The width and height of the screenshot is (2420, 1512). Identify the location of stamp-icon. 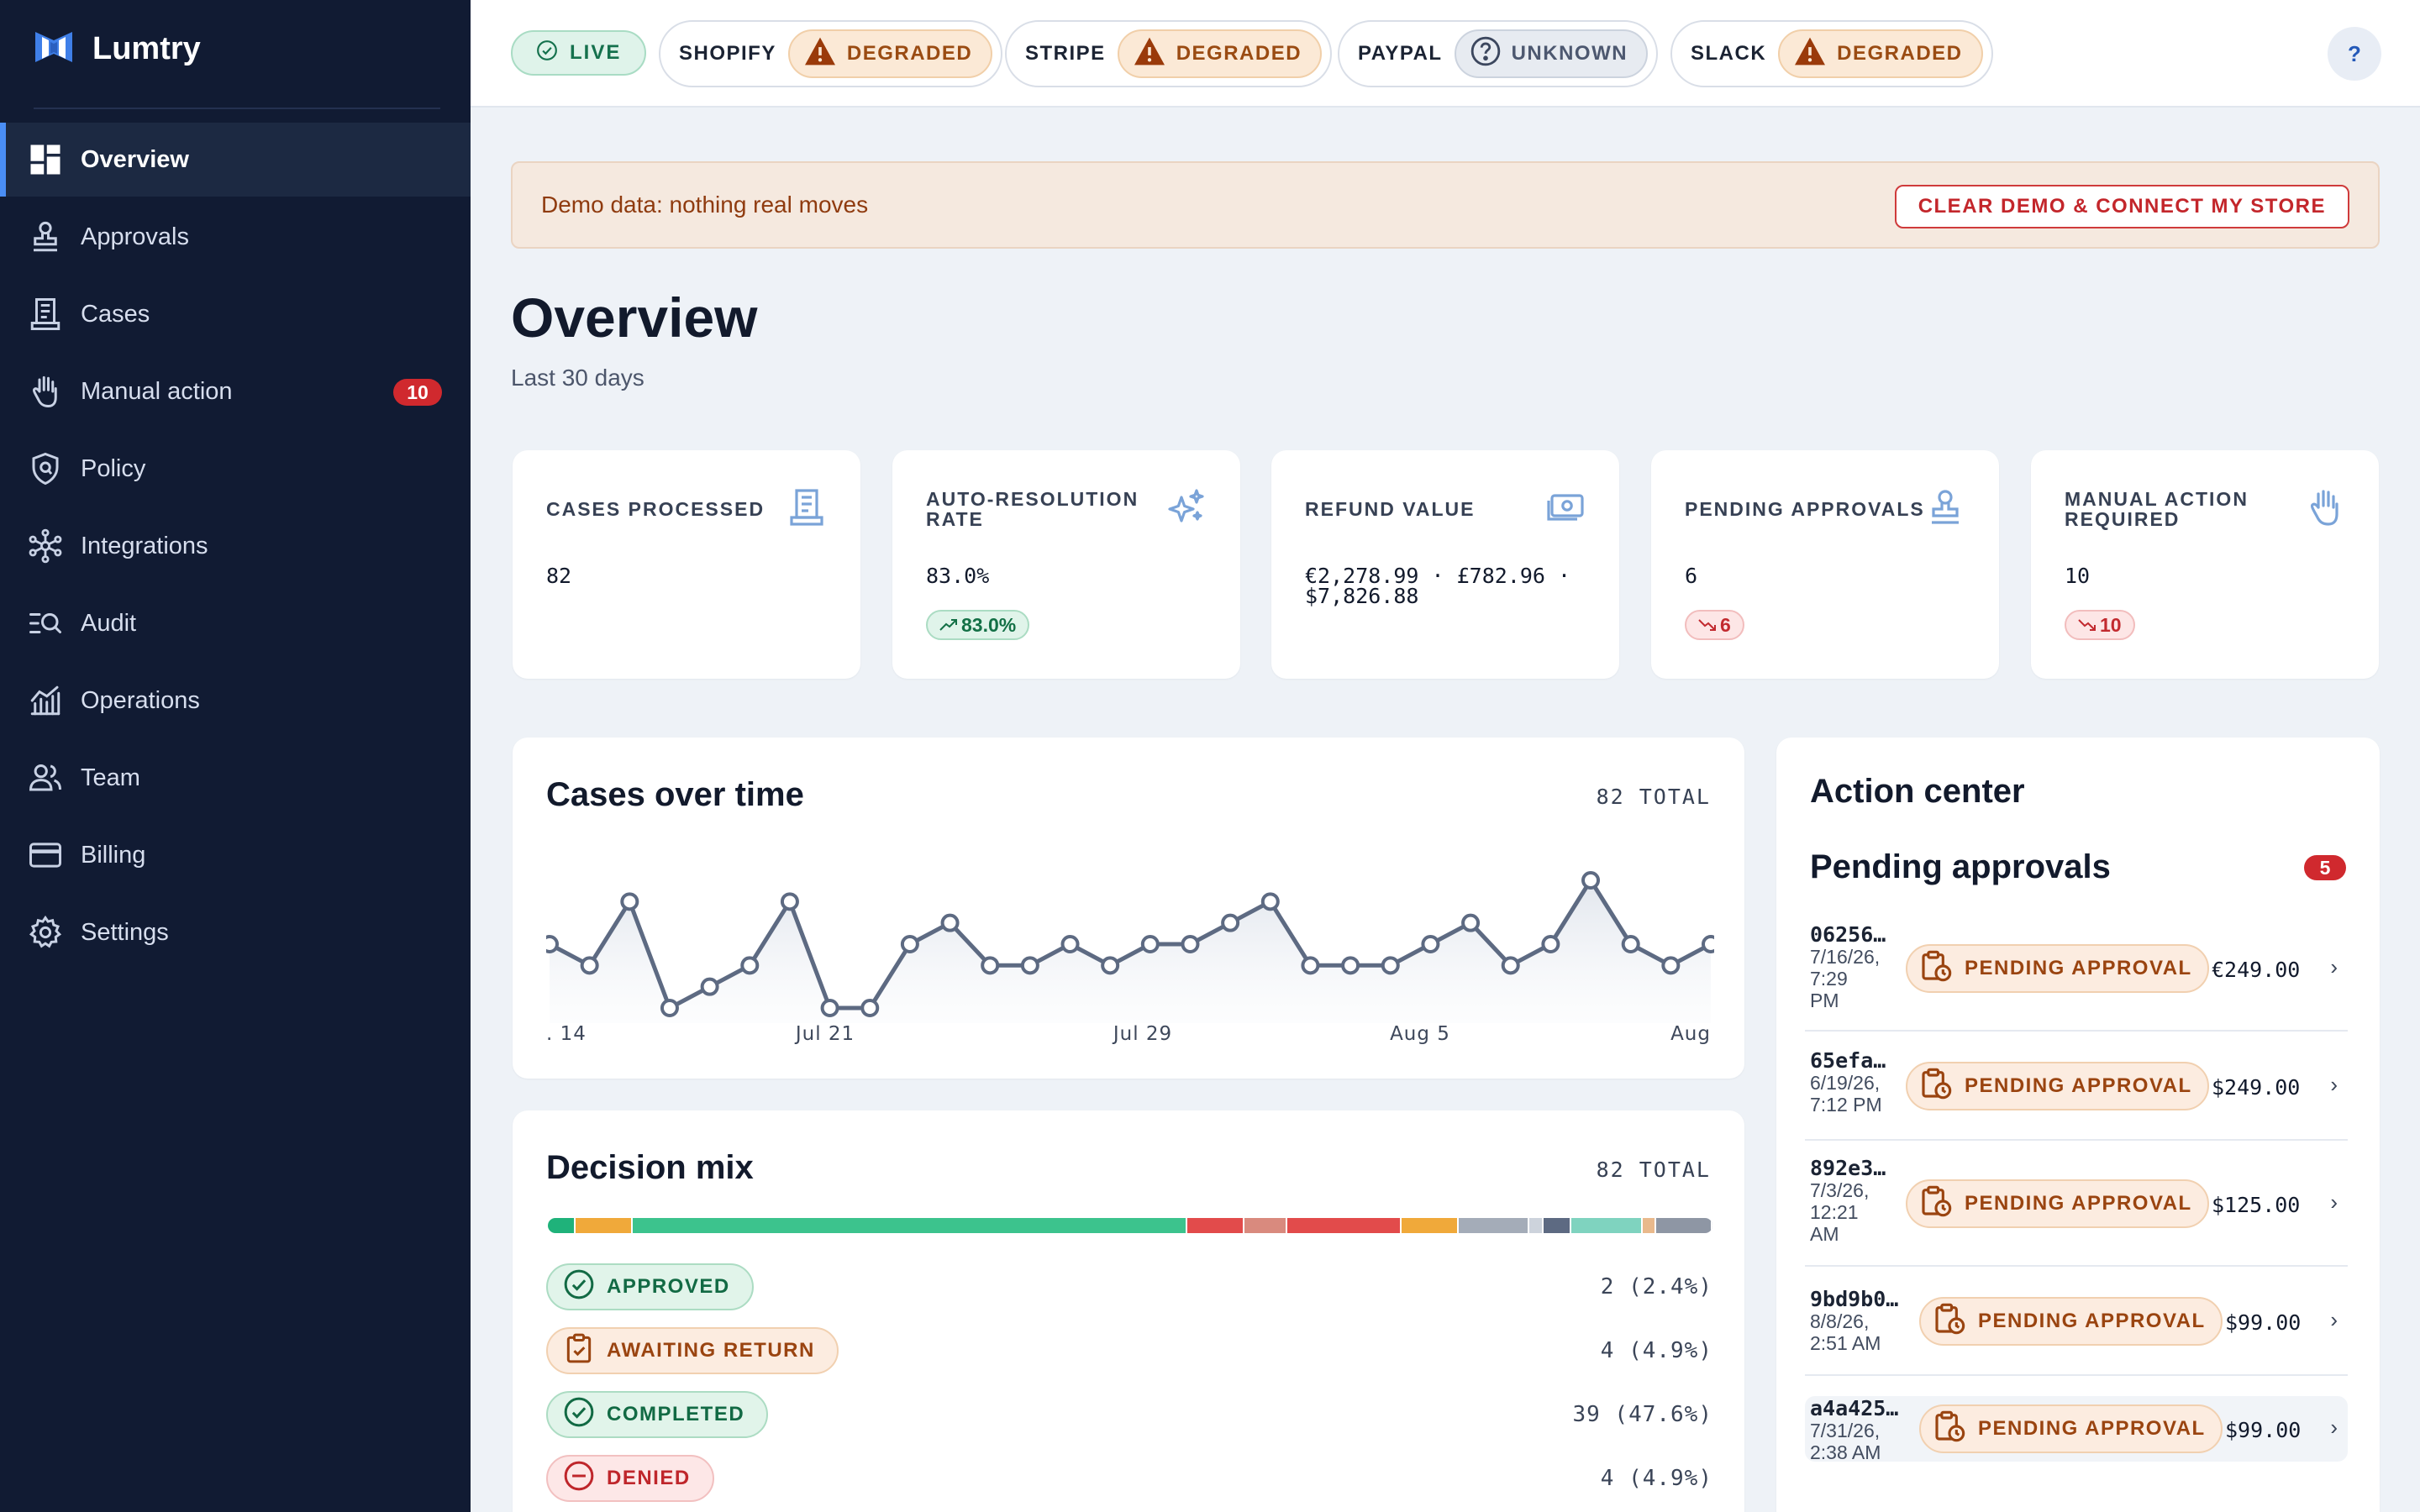
(45, 236).